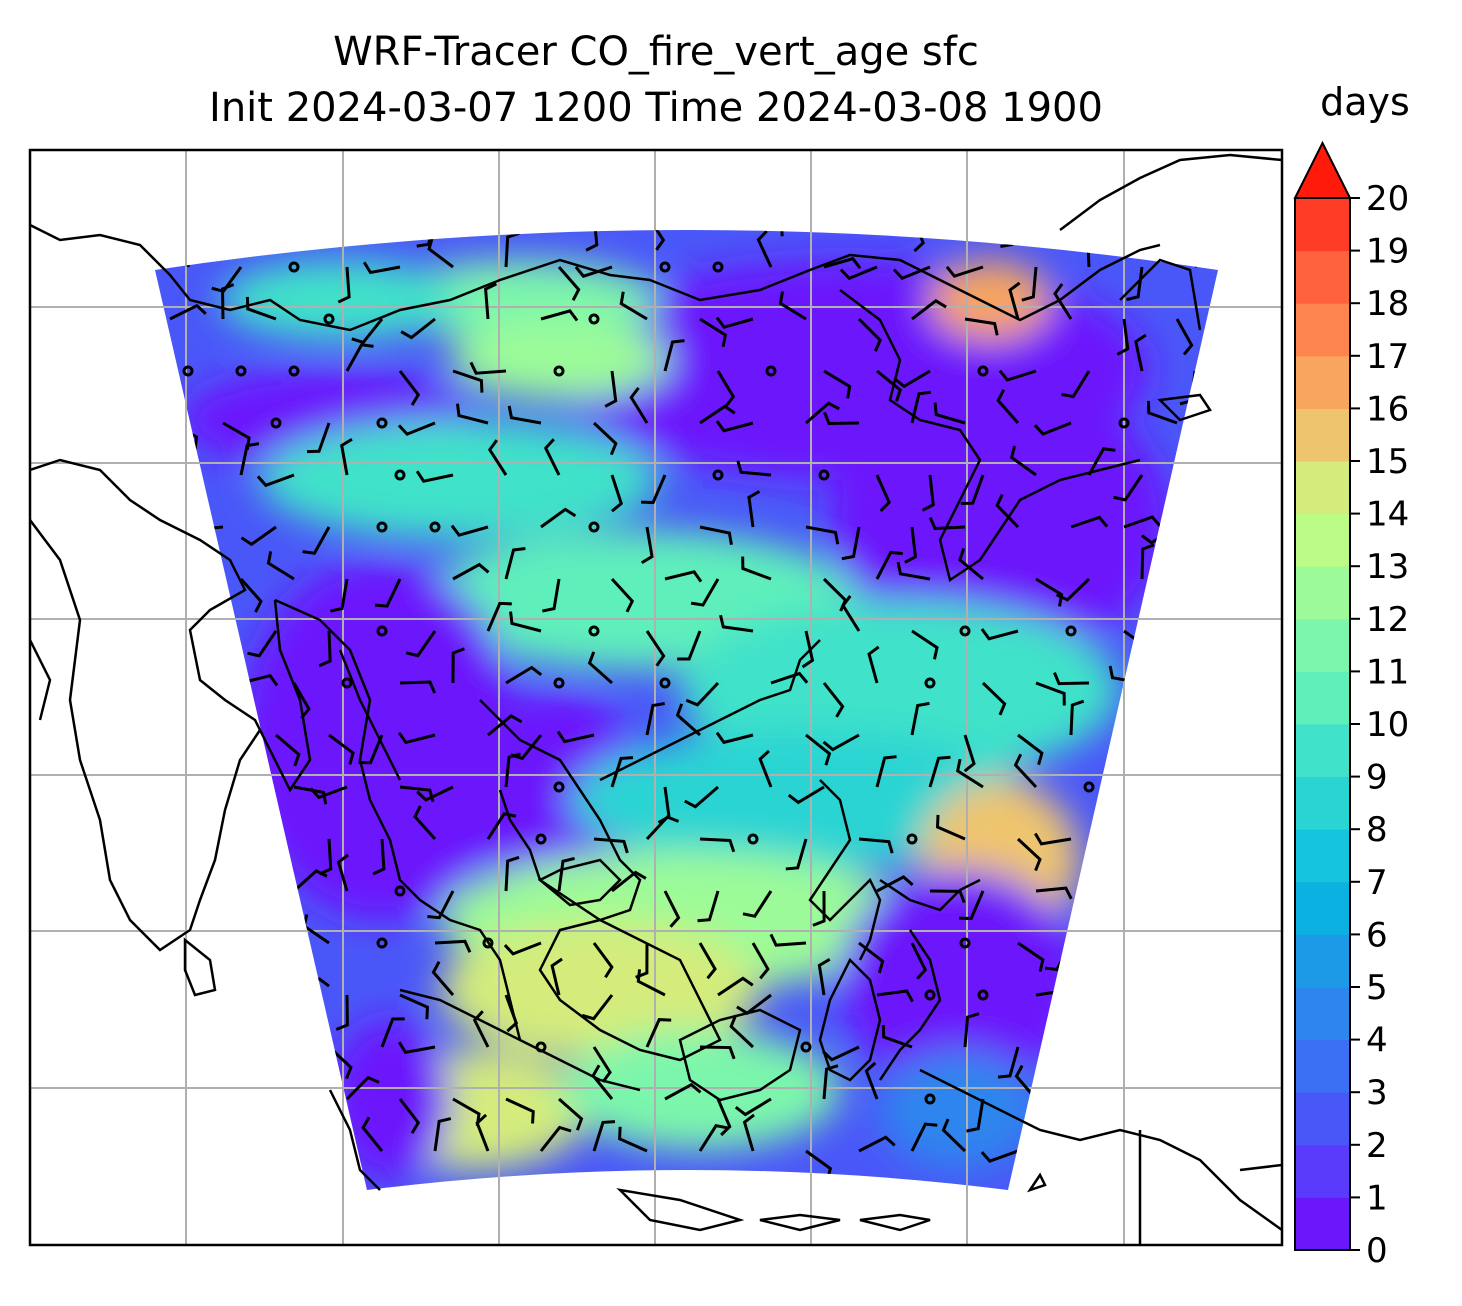 This screenshot has width=1462, height=1306. I want to click on colorbar-tick-label: 10, so click(1387, 725).